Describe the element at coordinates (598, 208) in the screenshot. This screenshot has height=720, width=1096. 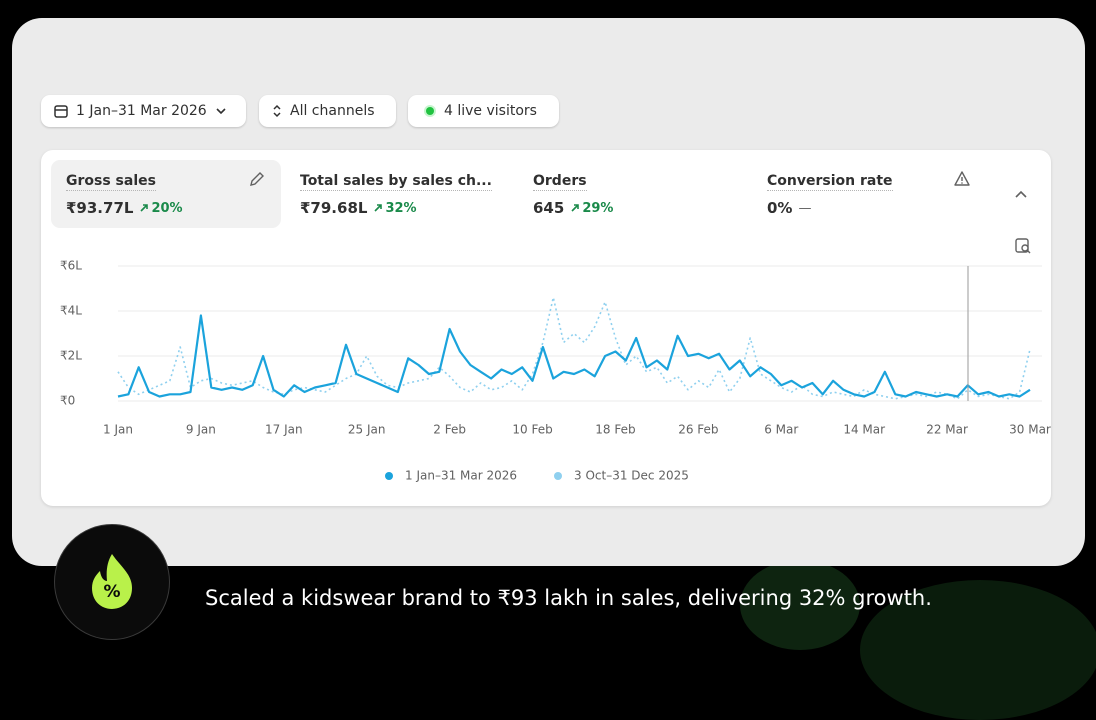
I see `metric-change-value: 29%` at that location.